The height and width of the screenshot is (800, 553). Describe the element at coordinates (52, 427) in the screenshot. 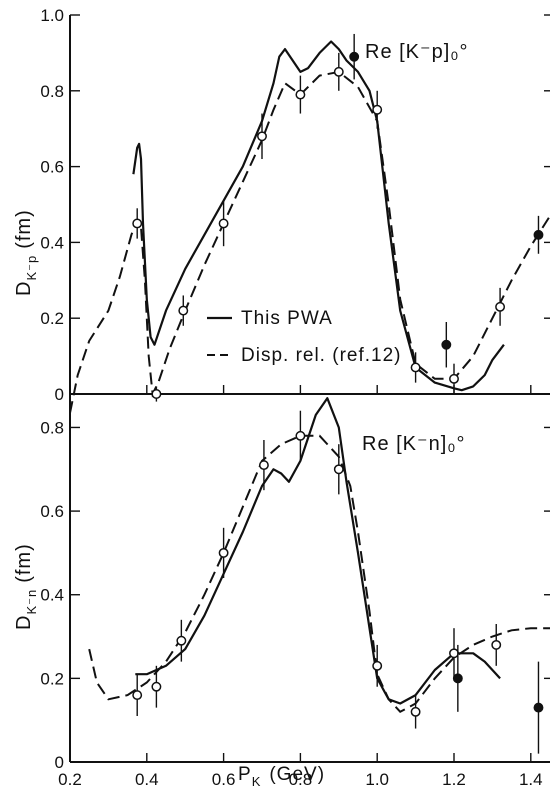

I see `bottom-ytick-label: 0.8` at that location.